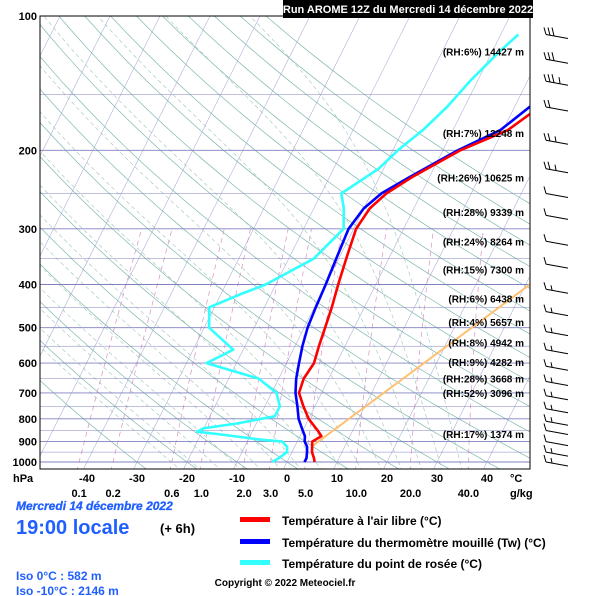  What do you see at coordinates (28, 151) in the screenshot?
I see `pressure-tick-label: 200` at bounding box center [28, 151].